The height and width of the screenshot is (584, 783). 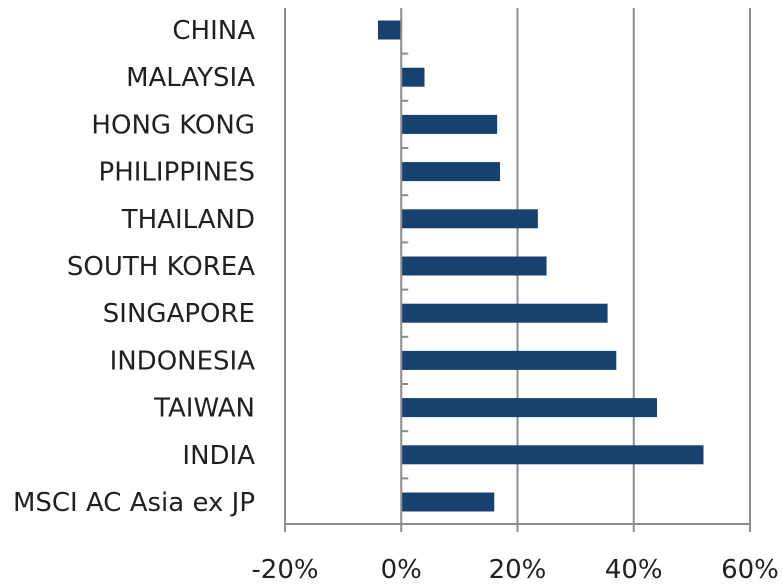 What do you see at coordinates (474, 266) in the screenshot?
I see `bar-south-korea` at bounding box center [474, 266].